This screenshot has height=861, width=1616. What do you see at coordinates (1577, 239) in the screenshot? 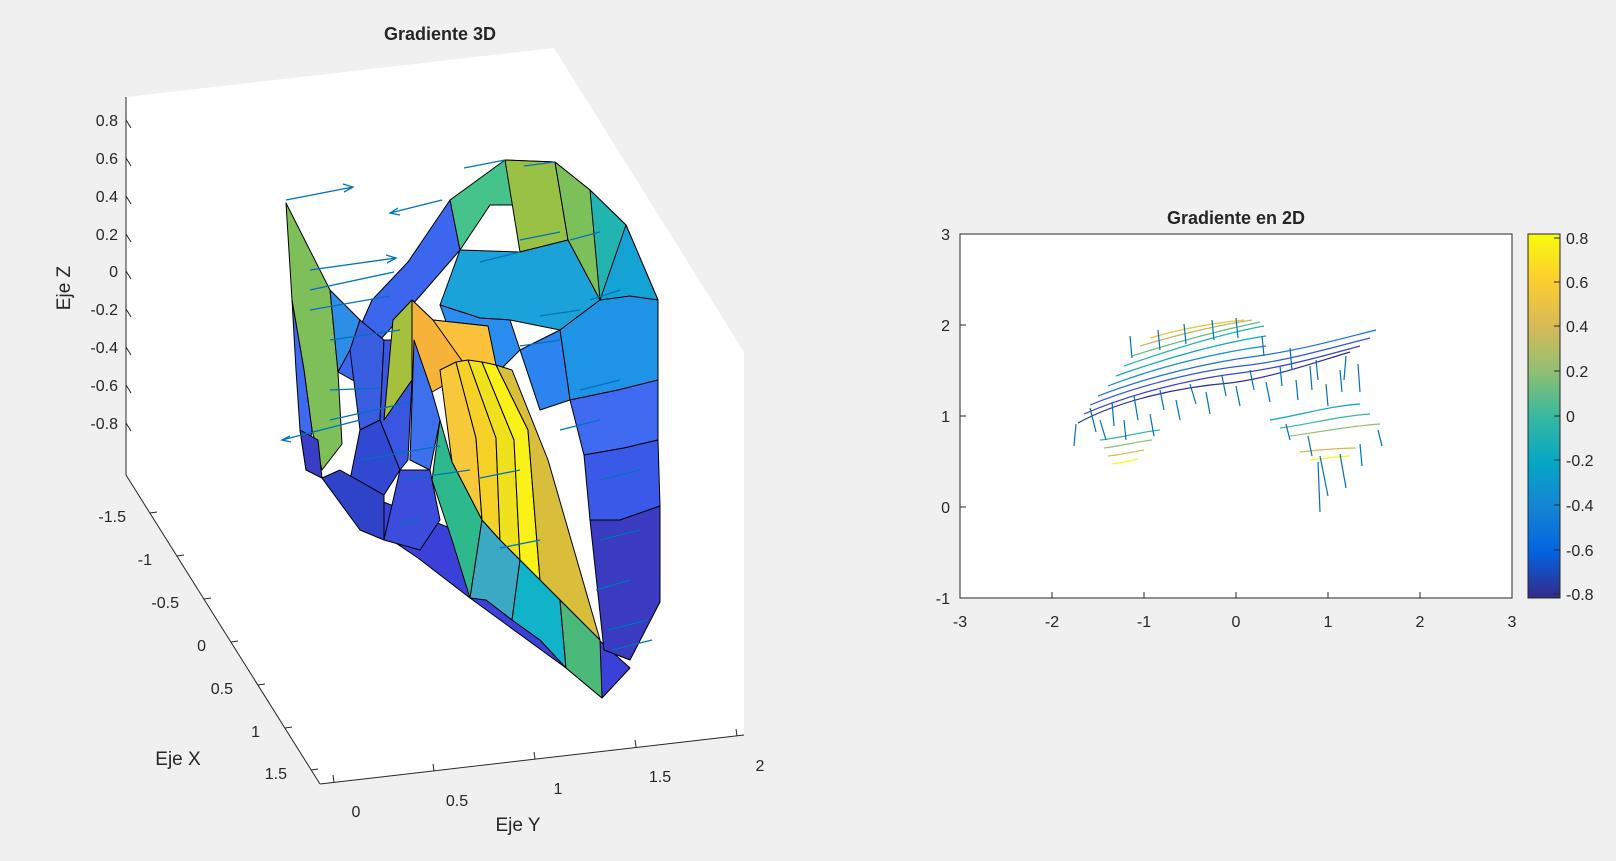
I see `colorbar-tick-label: 0.8` at bounding box center [1577, 239].